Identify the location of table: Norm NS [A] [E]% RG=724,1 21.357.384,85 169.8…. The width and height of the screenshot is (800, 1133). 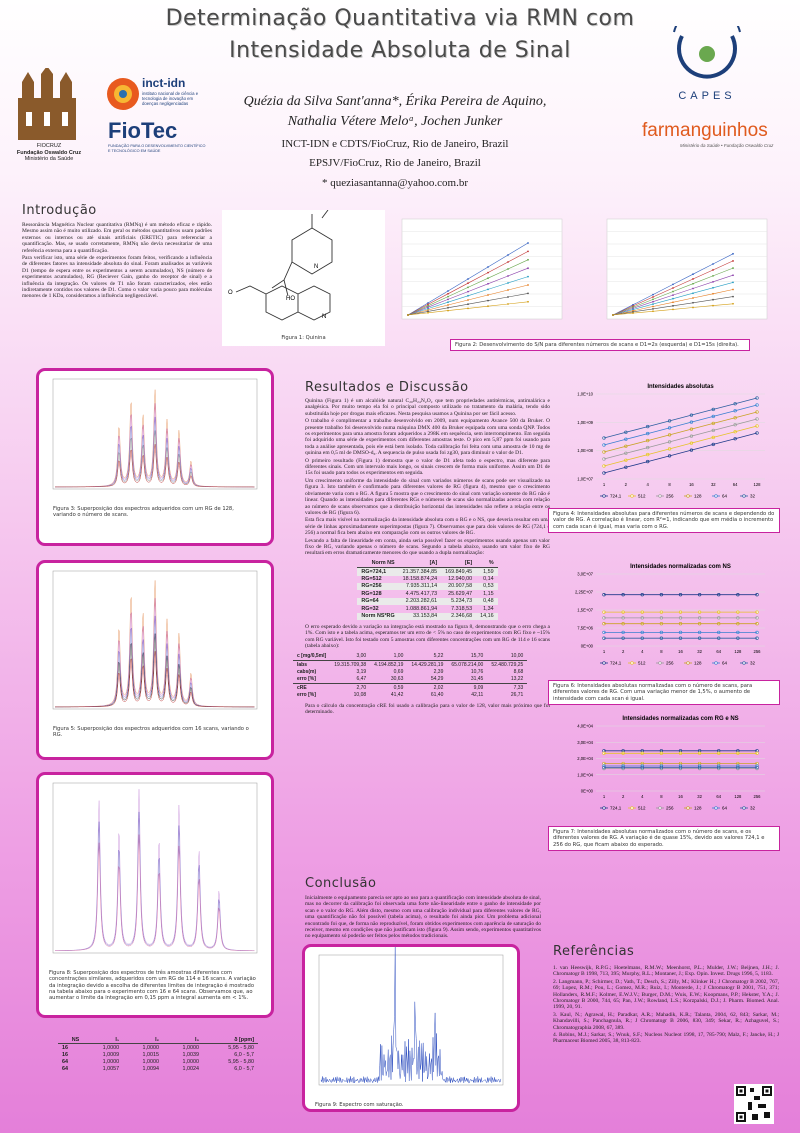
(427, 589).